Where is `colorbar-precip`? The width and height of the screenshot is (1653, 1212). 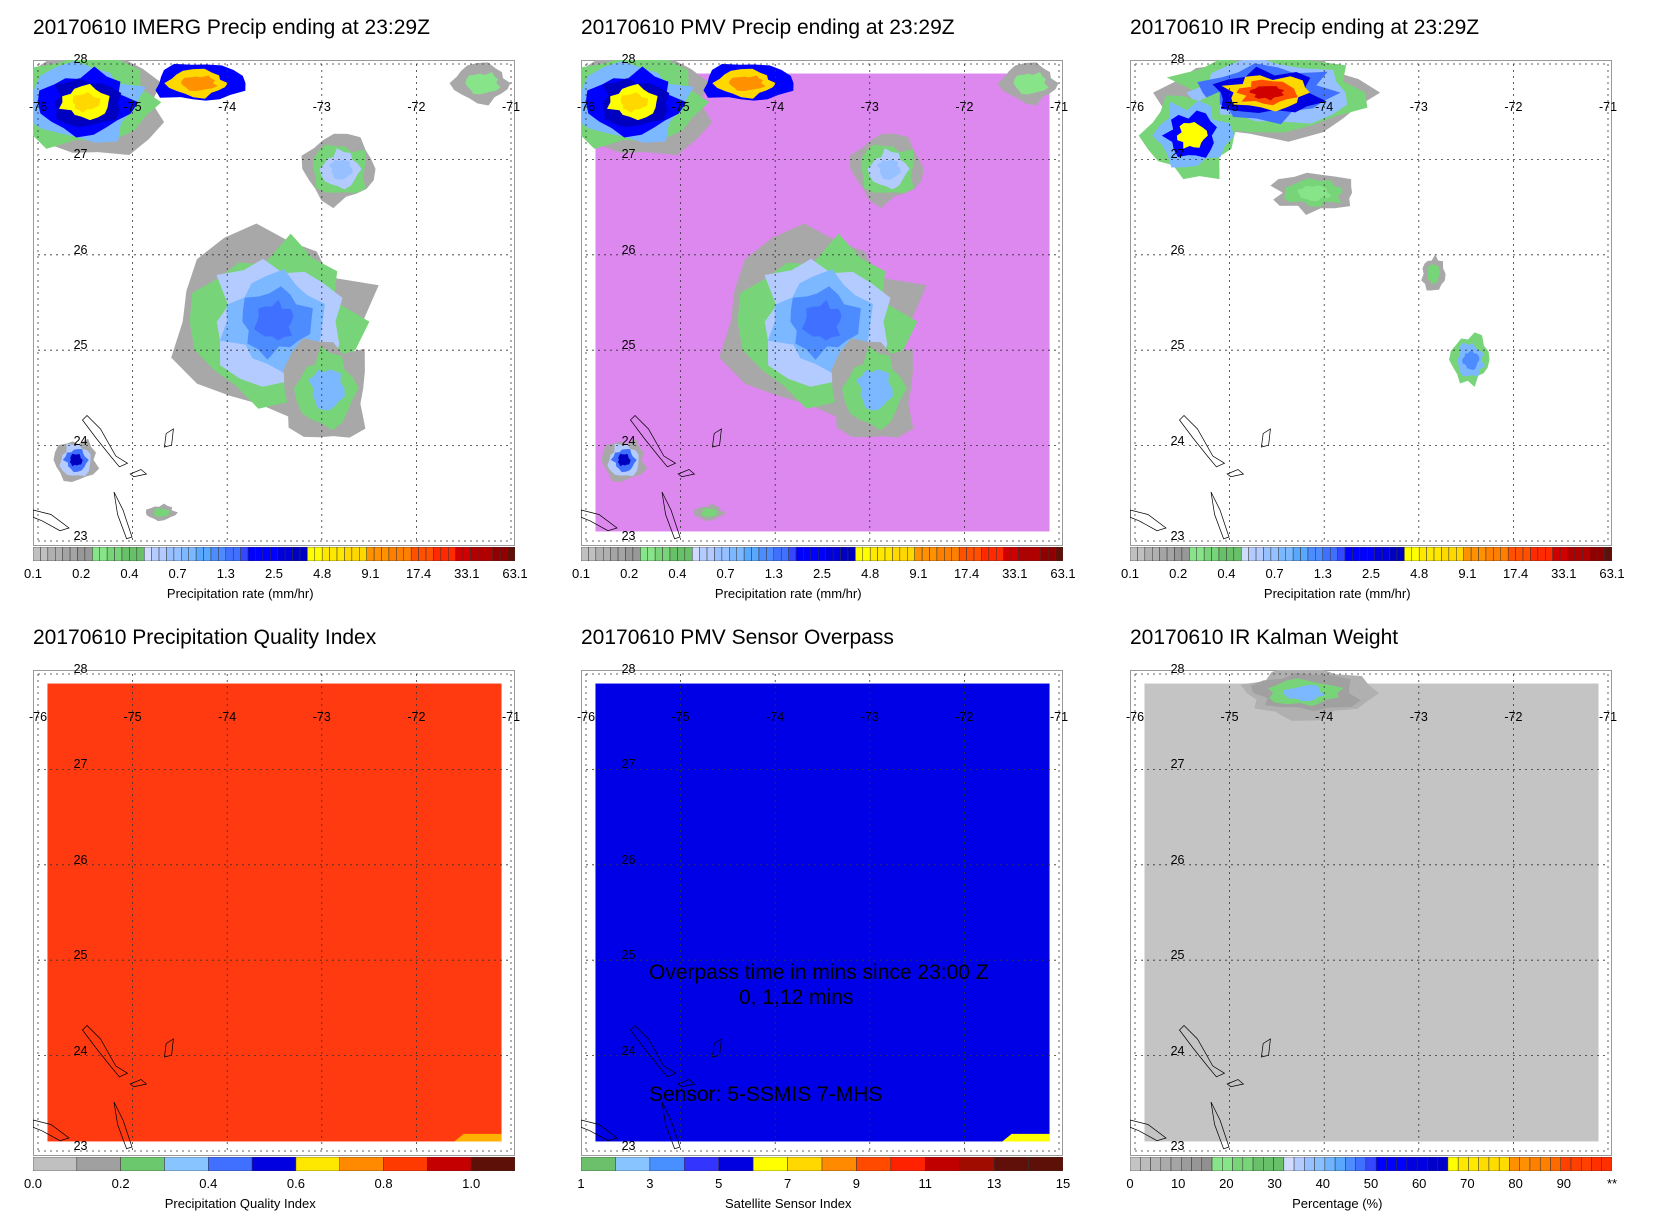
colorbar-precip is located at coordinates (1371, 554).